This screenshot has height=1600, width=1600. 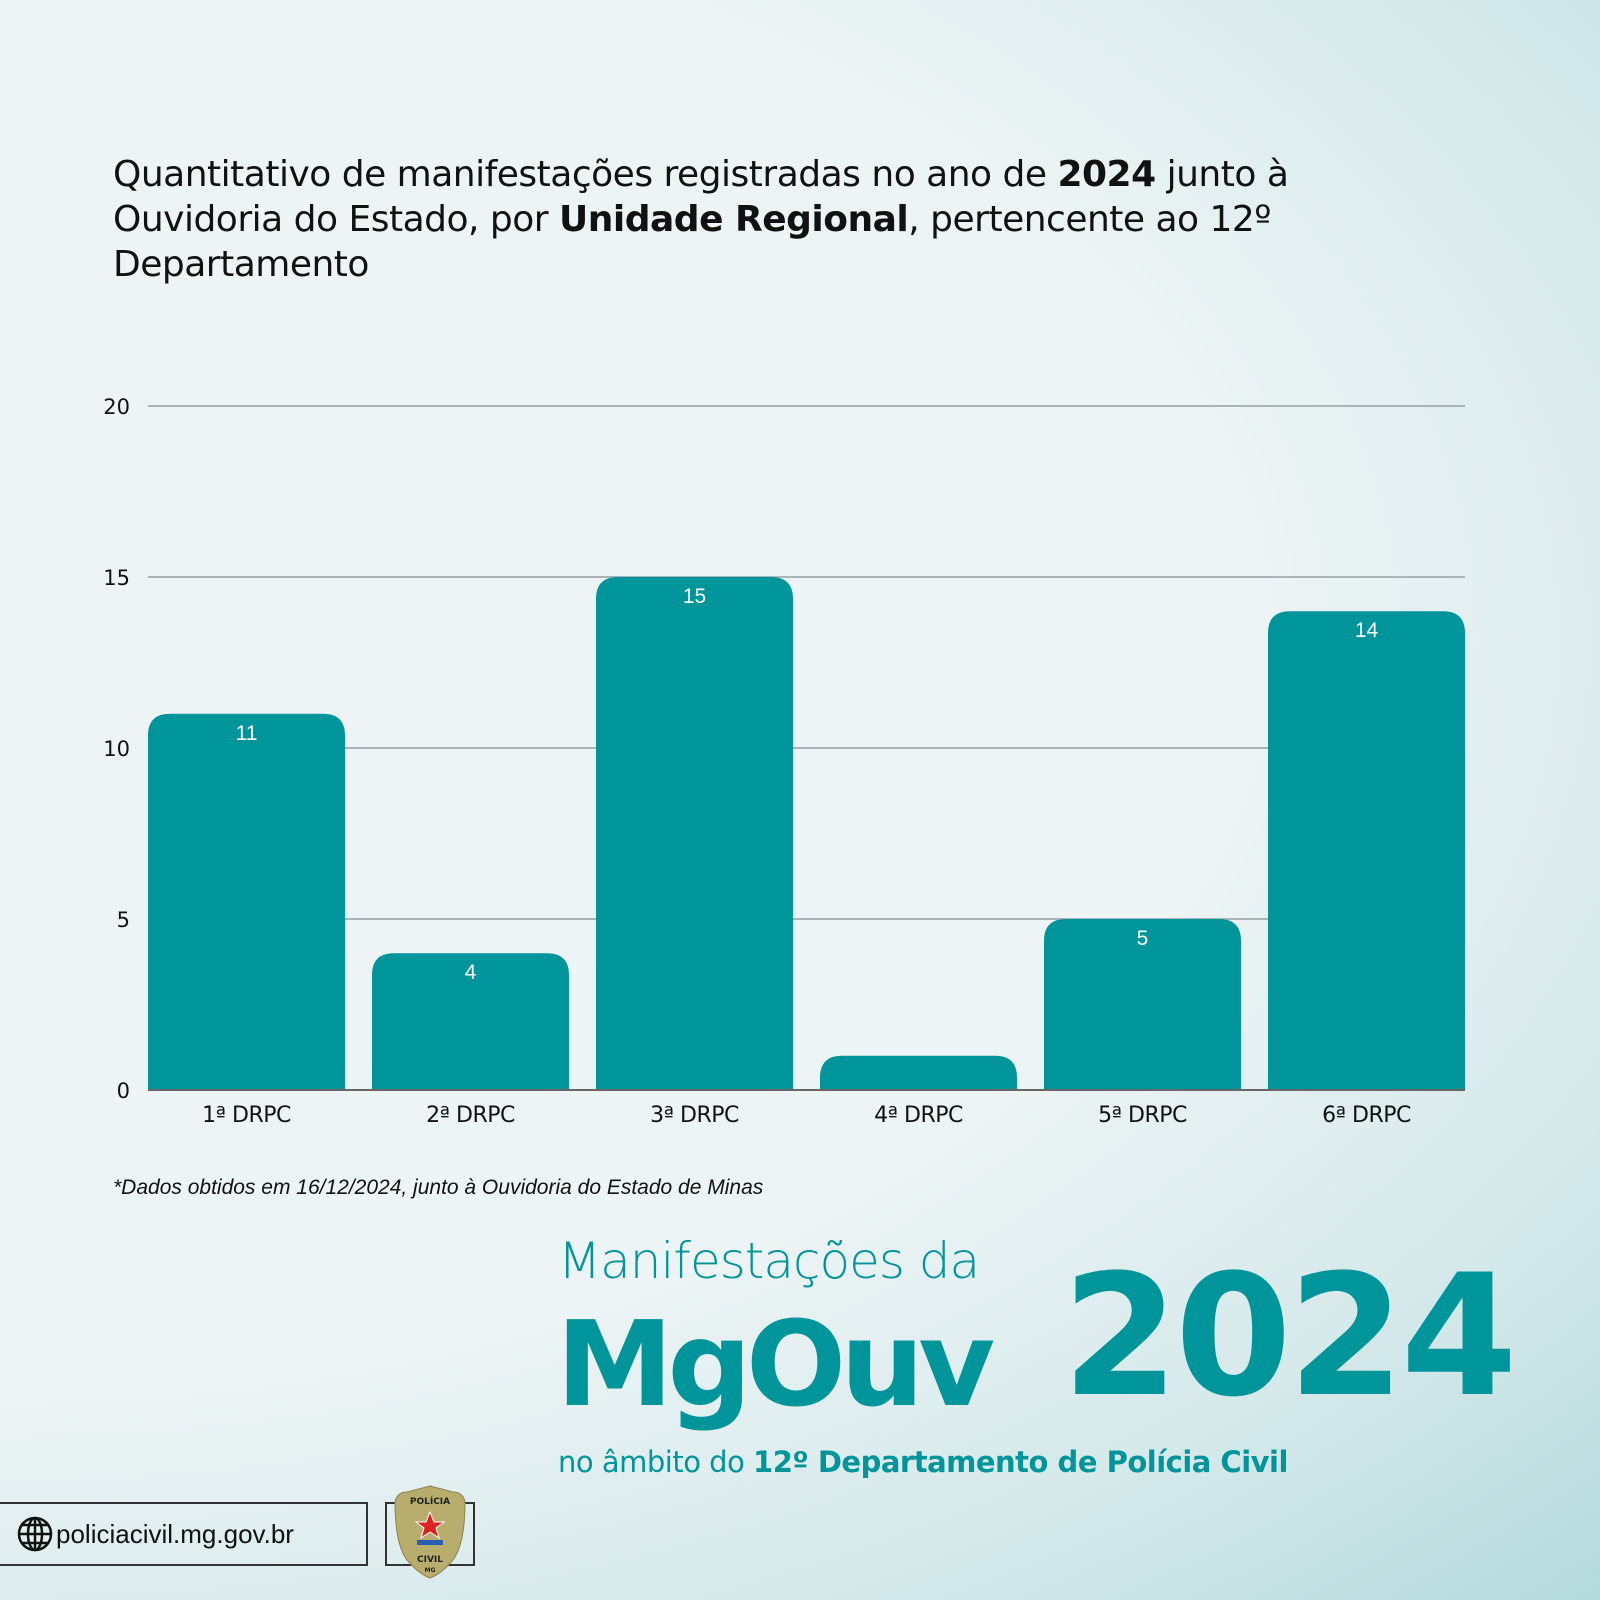 What do you see at coordinates (1366, 1115) in the screenshot?
I see `x-tick-label: 6ª DRPC` at bounding box center [1366, 1115].